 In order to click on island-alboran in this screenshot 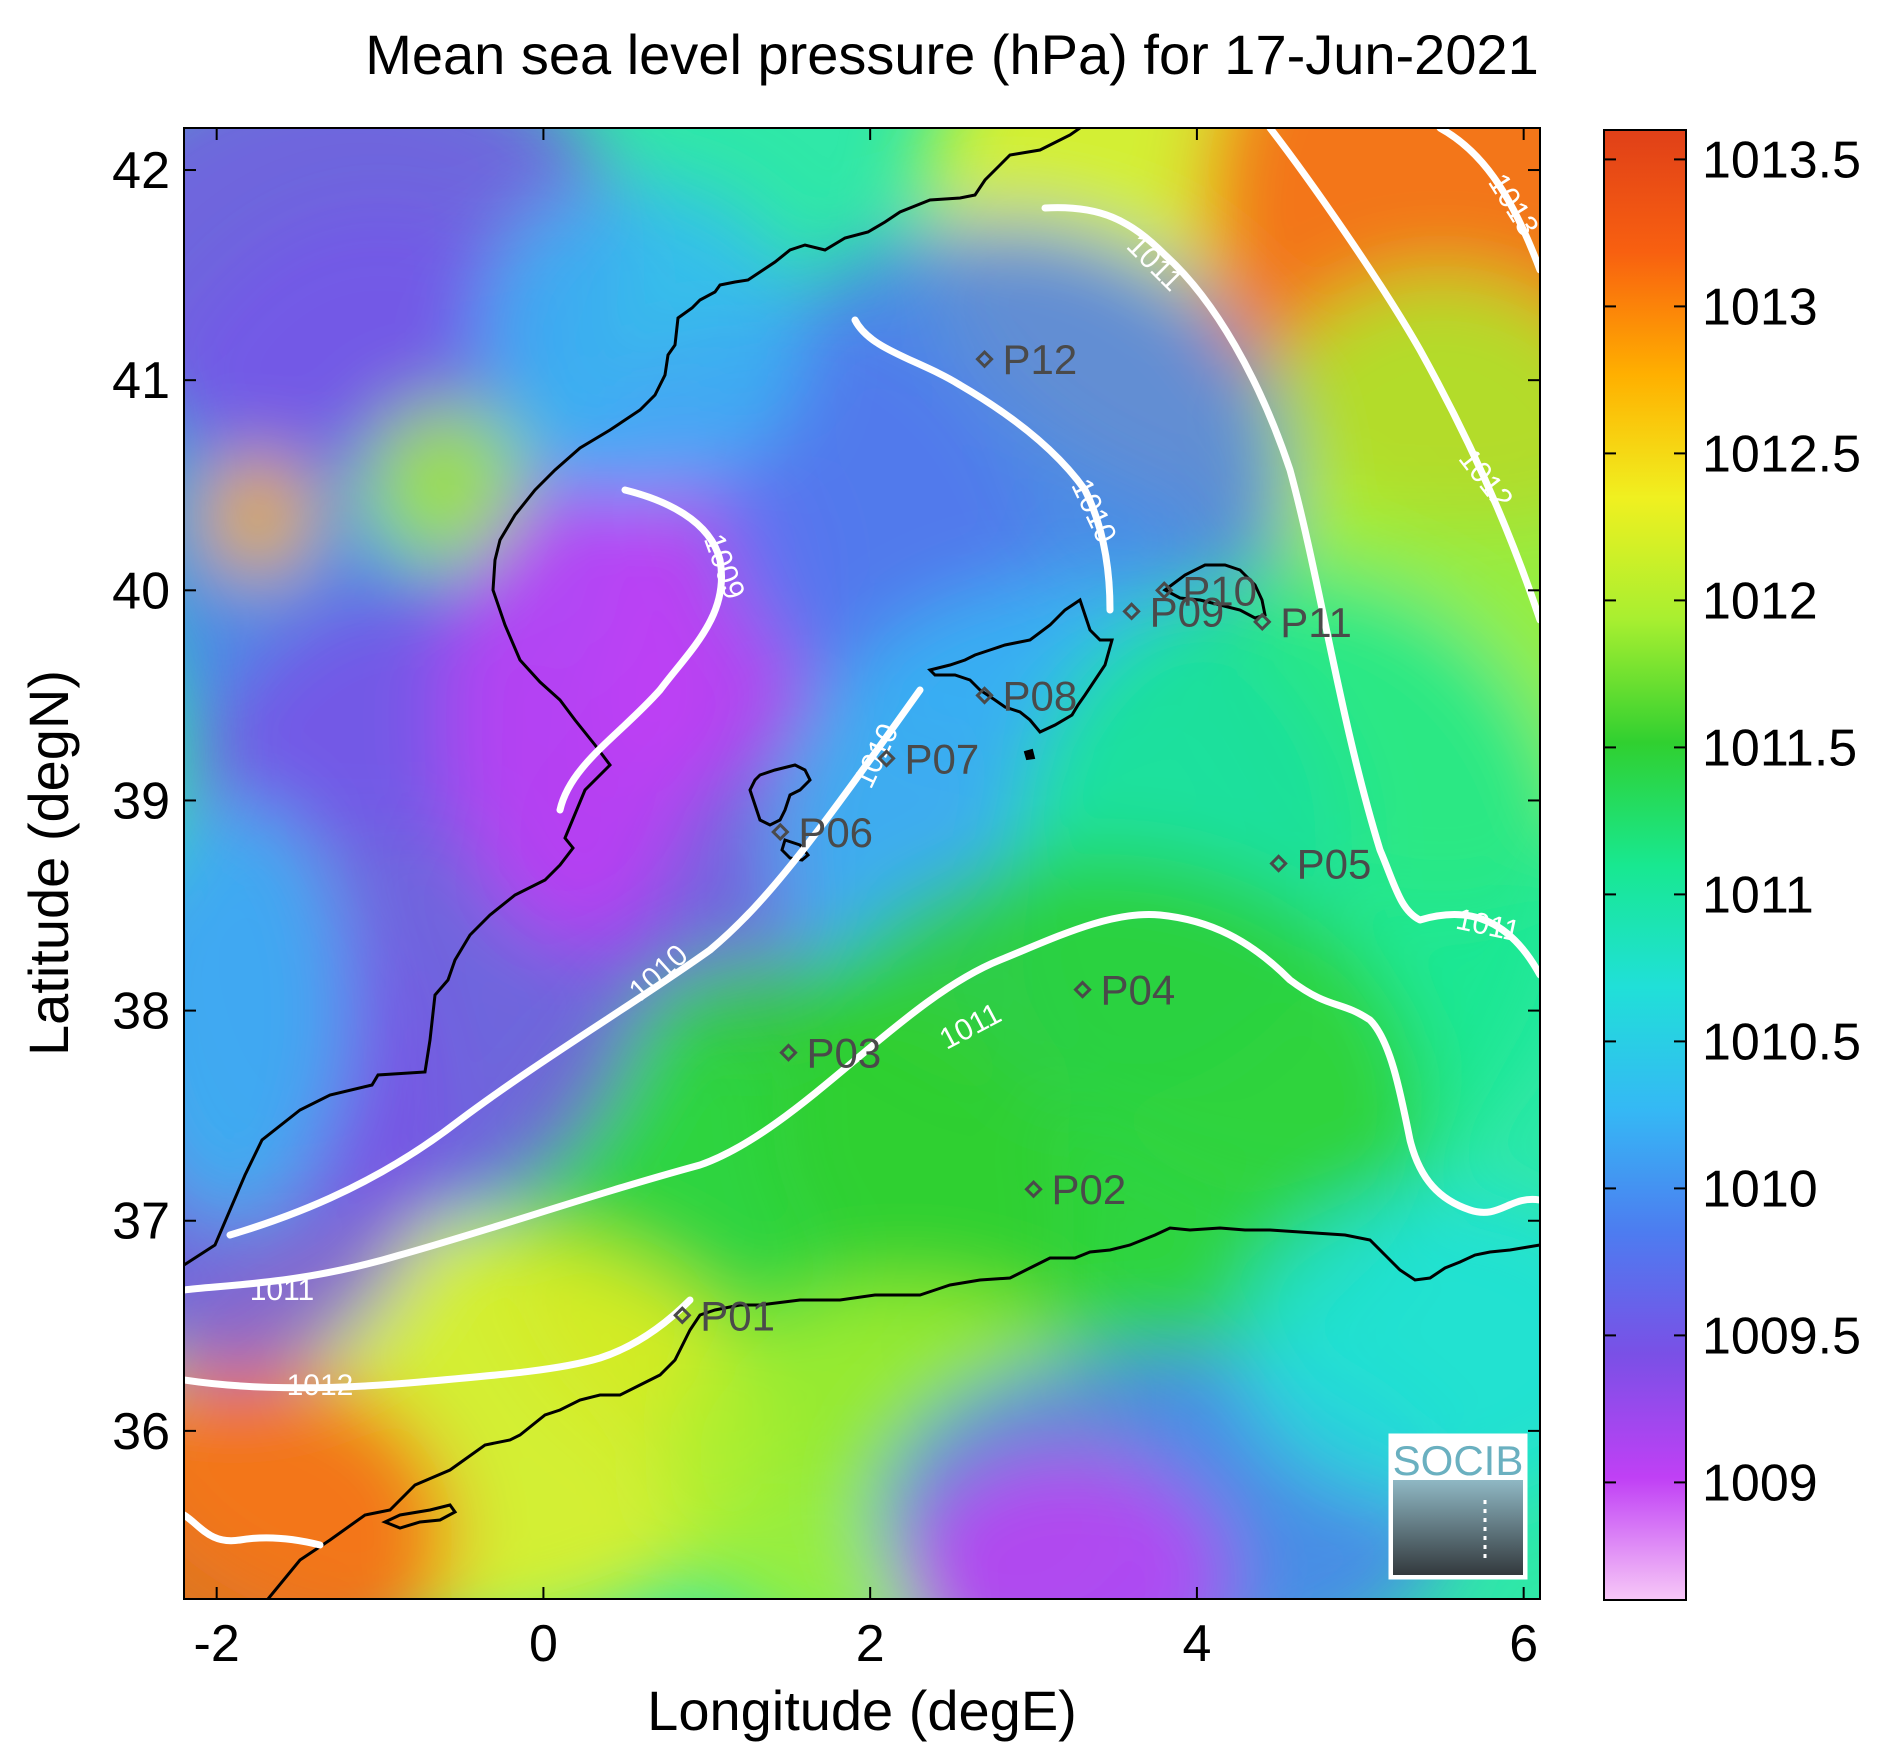, I will do `click(419, 1516)`.